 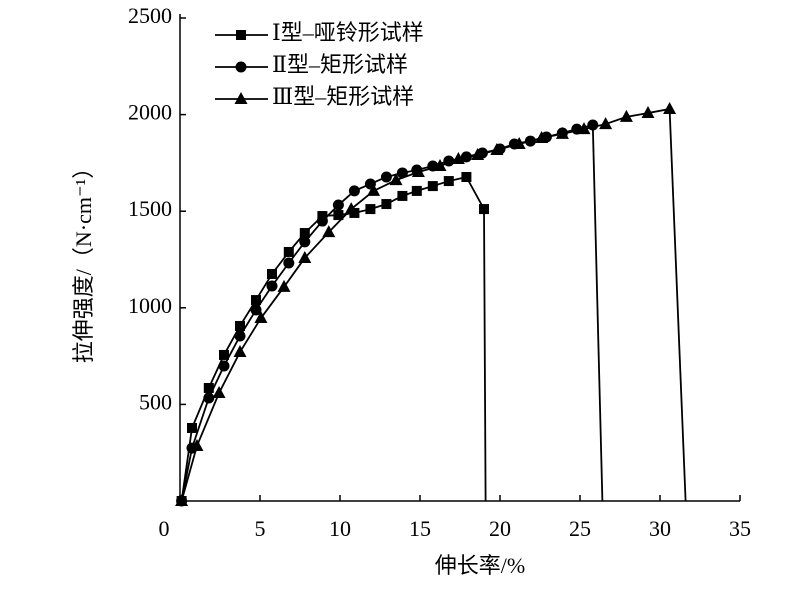 What do you see at coordinates (260, 528) in the screenshot?
I see `x-tick-label: 5` at bounding box center [260, 528].